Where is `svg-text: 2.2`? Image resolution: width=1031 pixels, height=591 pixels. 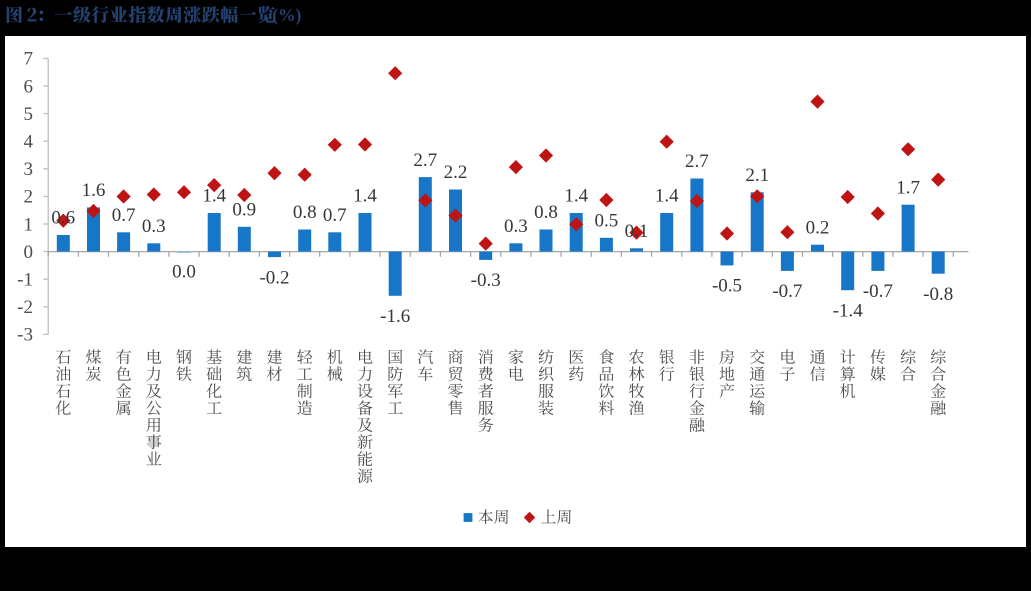
svg-text: 2.2 is located at coordinates (456, 172).